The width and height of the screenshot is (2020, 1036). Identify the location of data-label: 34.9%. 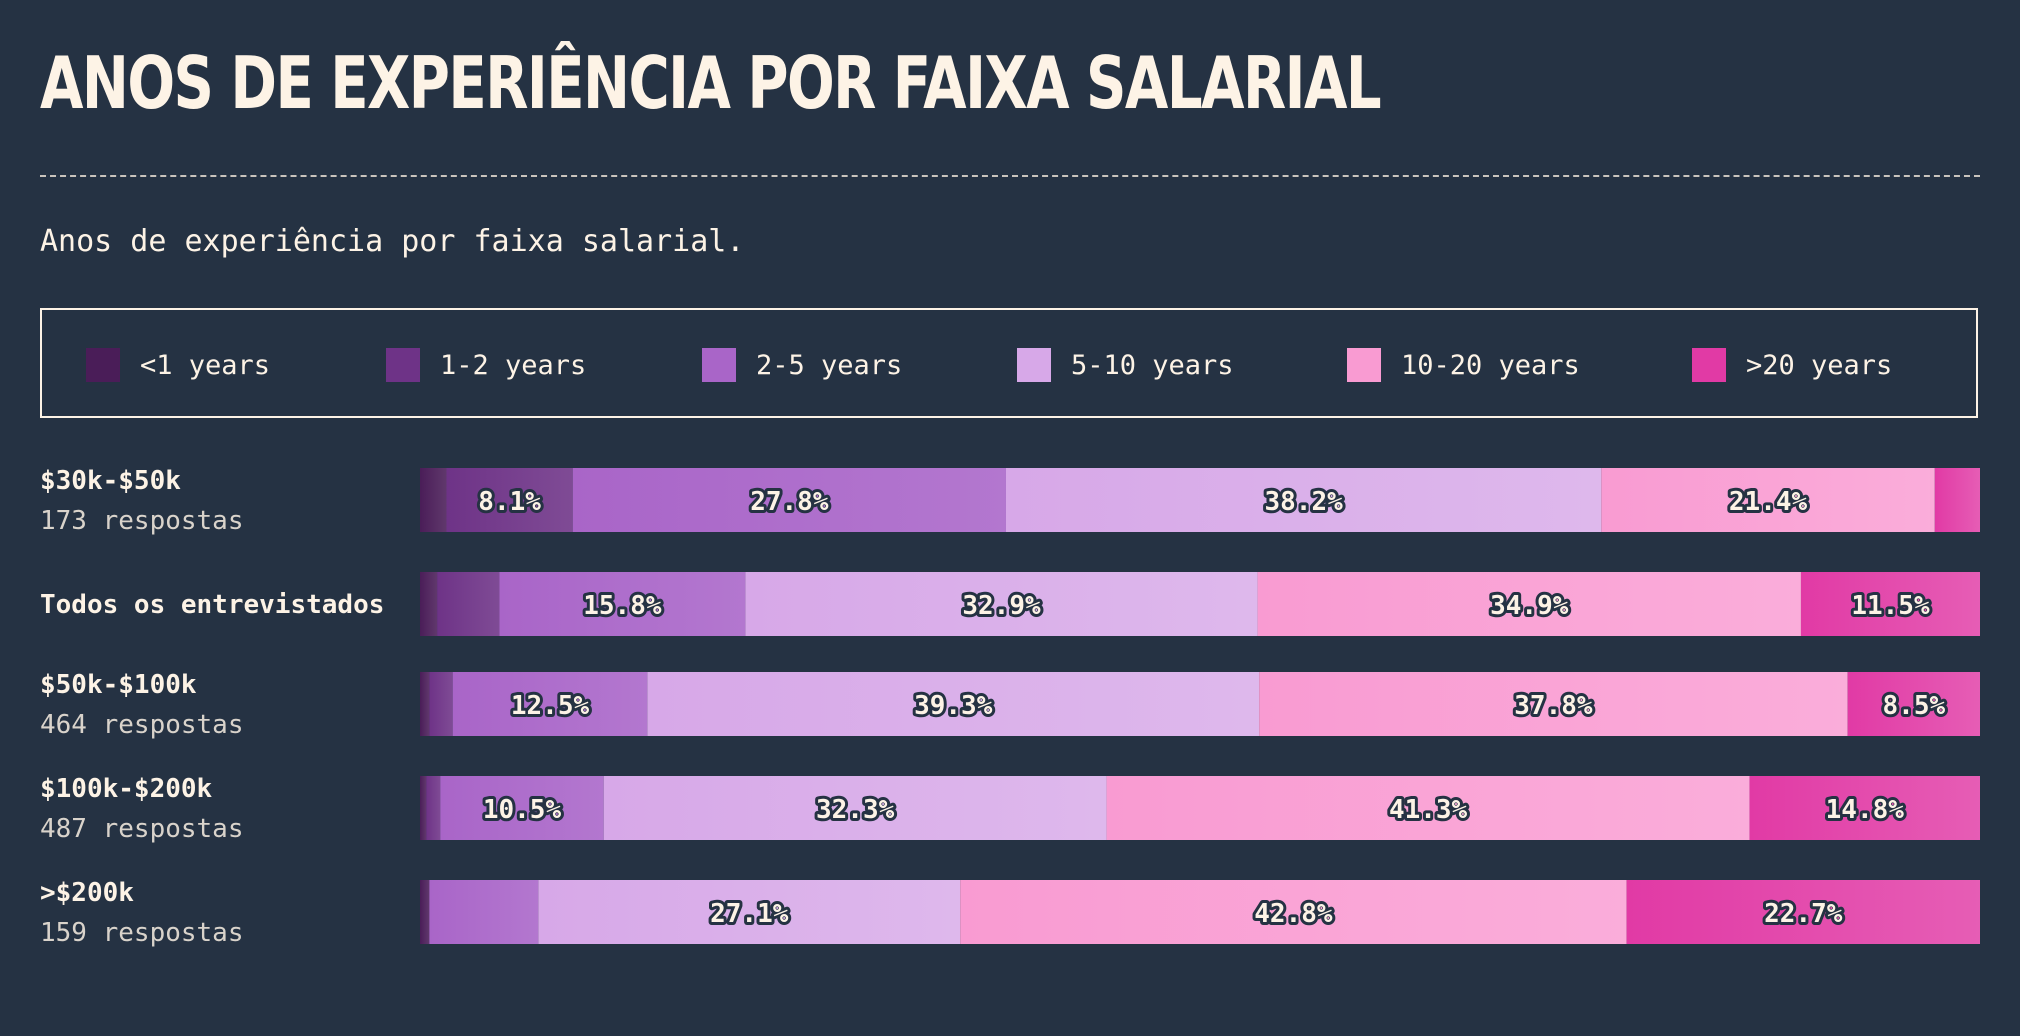
(1529, 606).